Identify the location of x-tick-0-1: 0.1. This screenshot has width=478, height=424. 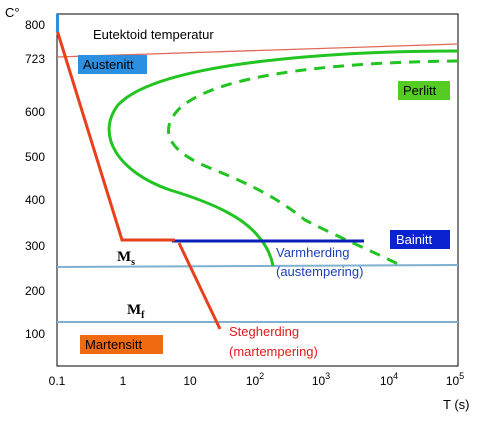
(57, 381).